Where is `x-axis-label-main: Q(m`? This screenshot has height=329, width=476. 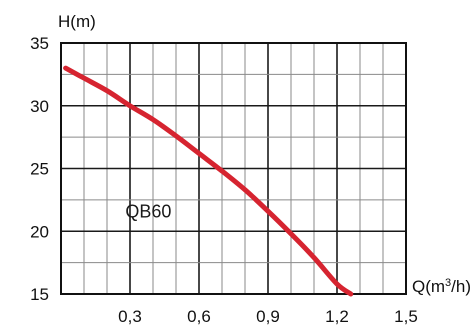 x-axis-label-main: Q(m is located at coordinates (428, 286).